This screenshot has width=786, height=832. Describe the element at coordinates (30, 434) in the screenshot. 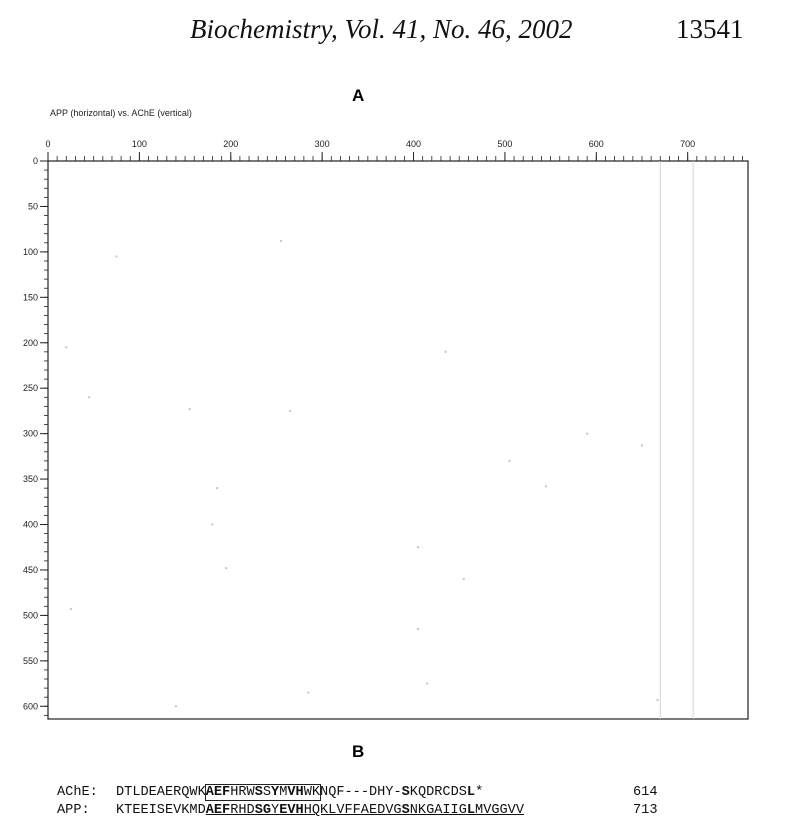

I see `y-tick-label: 300` at that location.